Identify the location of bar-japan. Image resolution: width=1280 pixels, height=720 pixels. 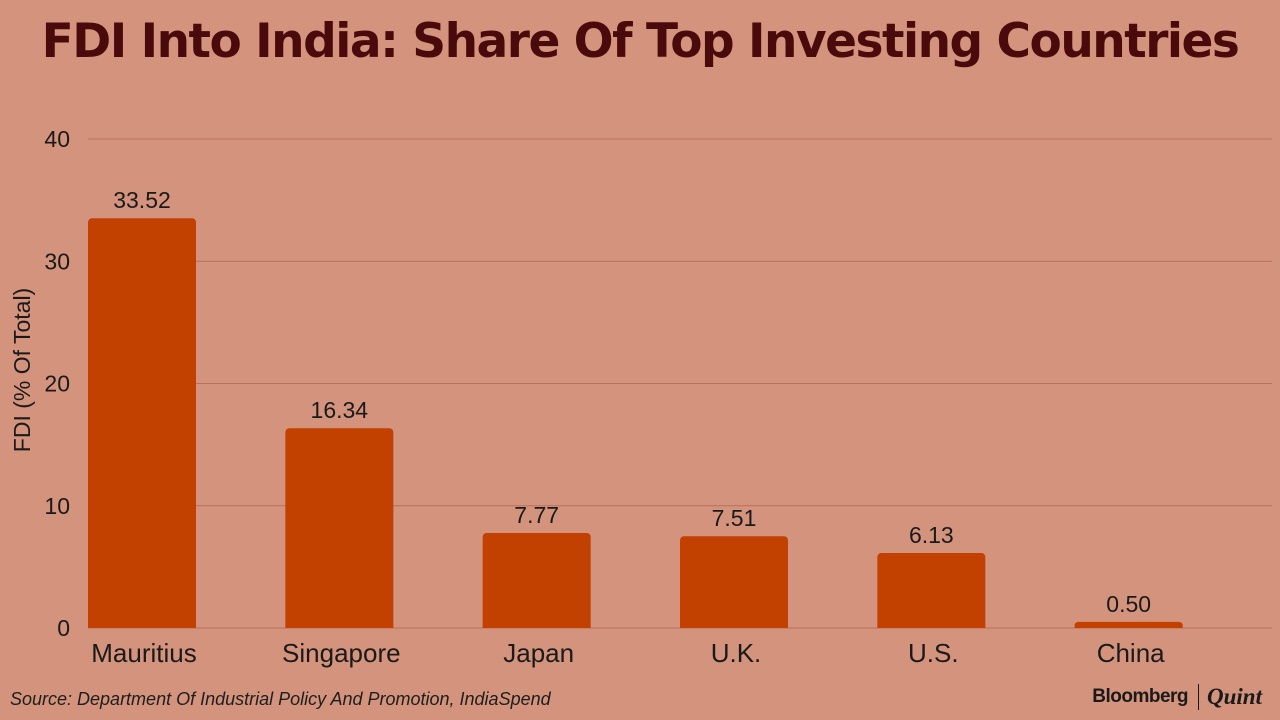
(536, 580).